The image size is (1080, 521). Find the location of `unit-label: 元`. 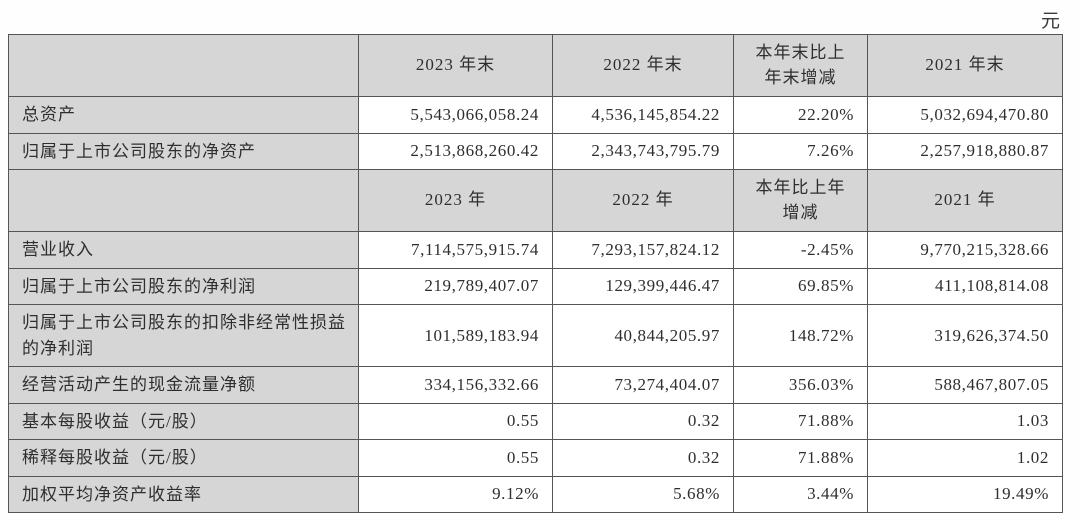

unit-label: 元 is located at coordinates (1050, 21).